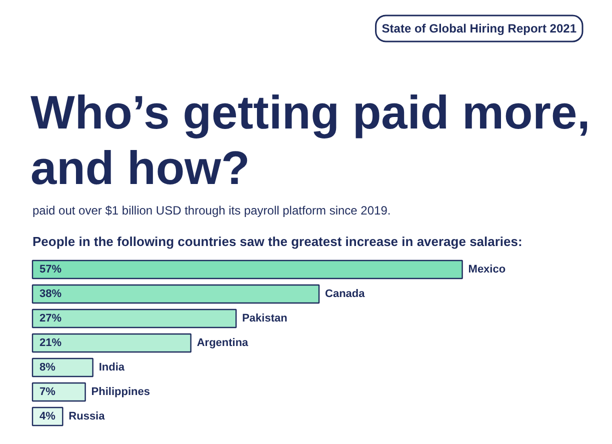  What do you see at coordinates (48, 416) in the screenshot?
I see `data-label: 4%` at bounding box center [48, 416].